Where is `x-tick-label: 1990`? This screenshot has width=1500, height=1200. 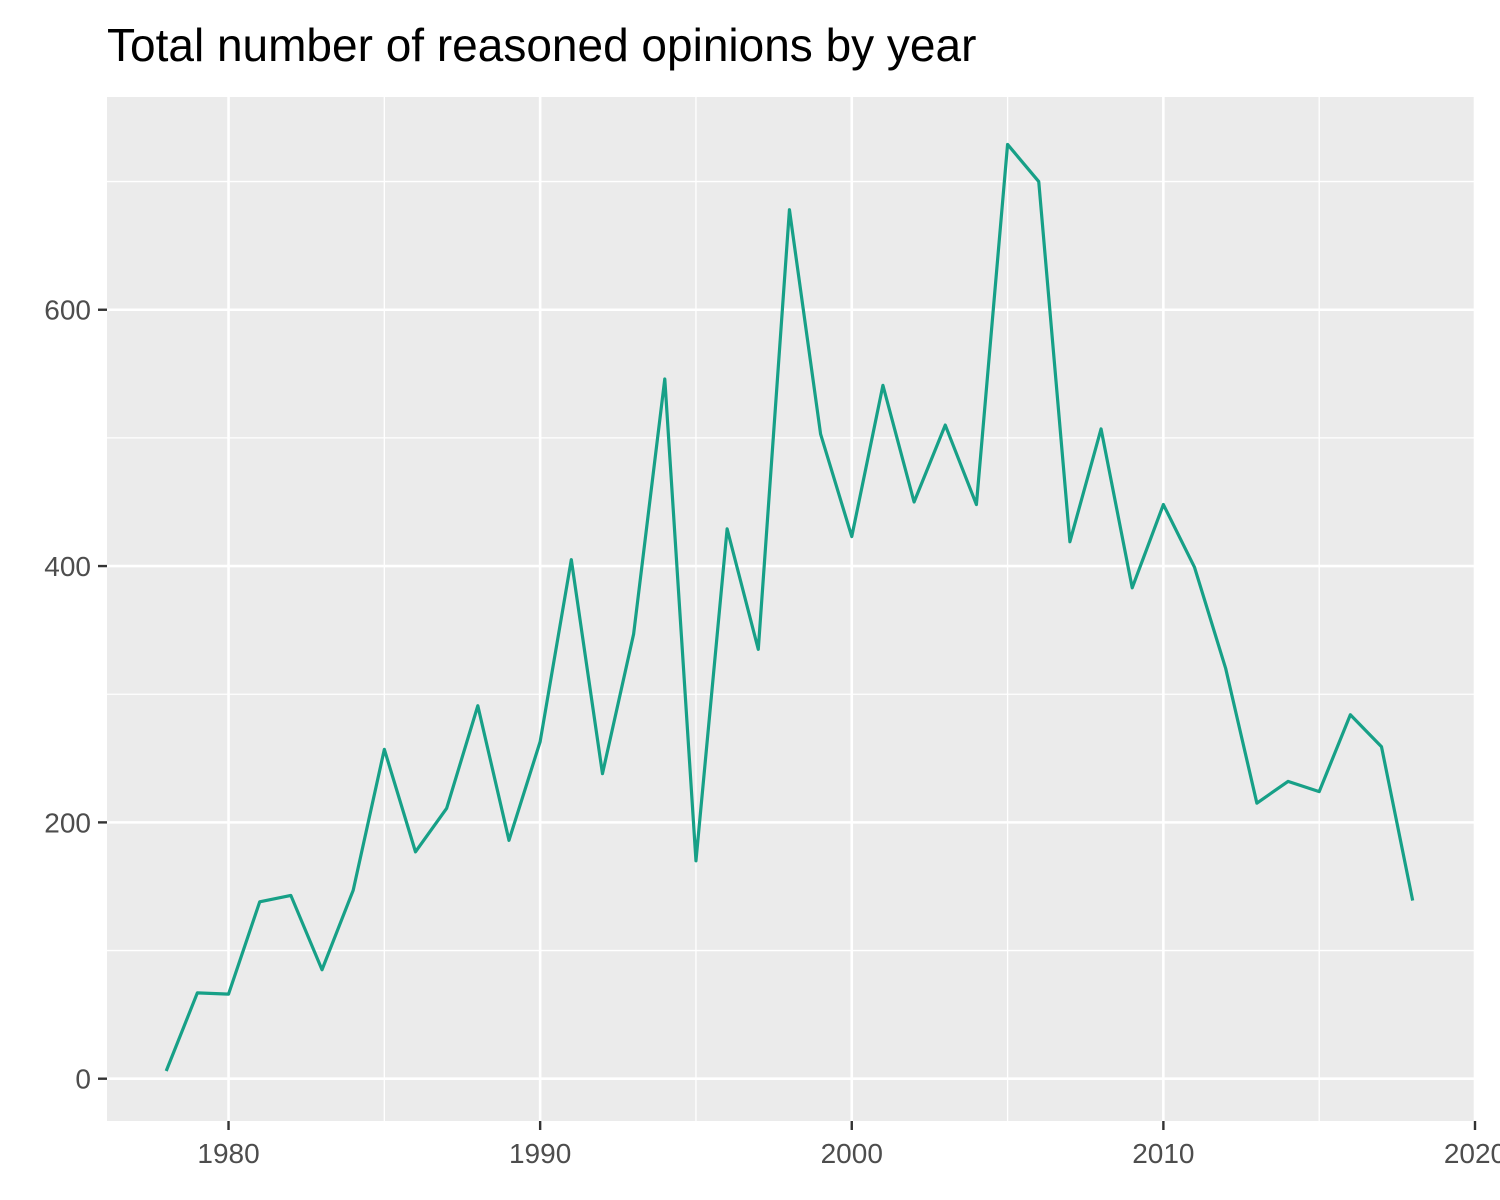
x-tick-label: 1990 is located at coordinates (540, 1153).